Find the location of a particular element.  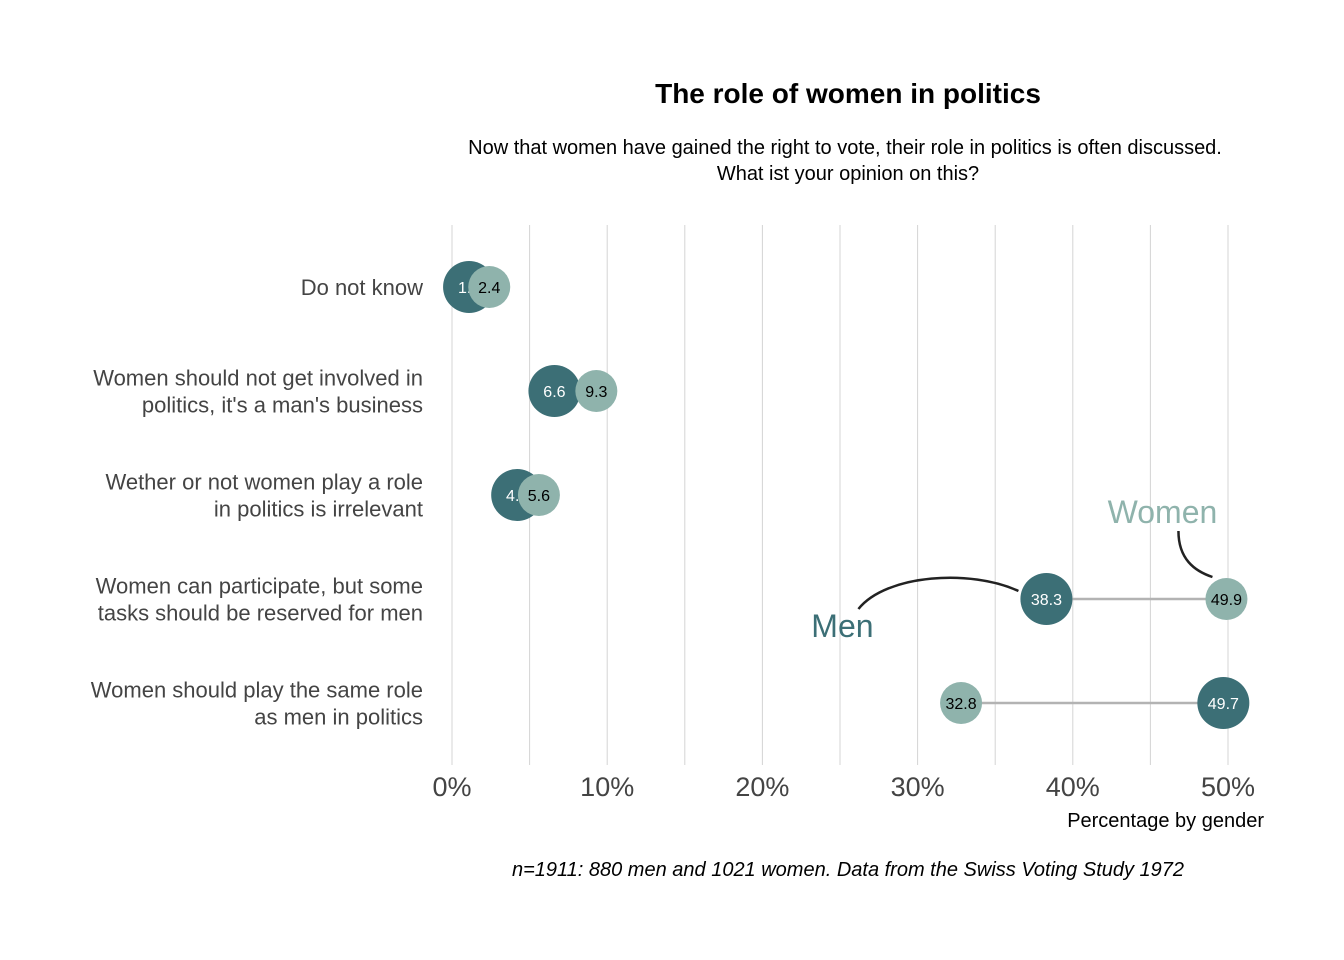

x-tick-label-20: 20% is located at coordinates (762, 787).